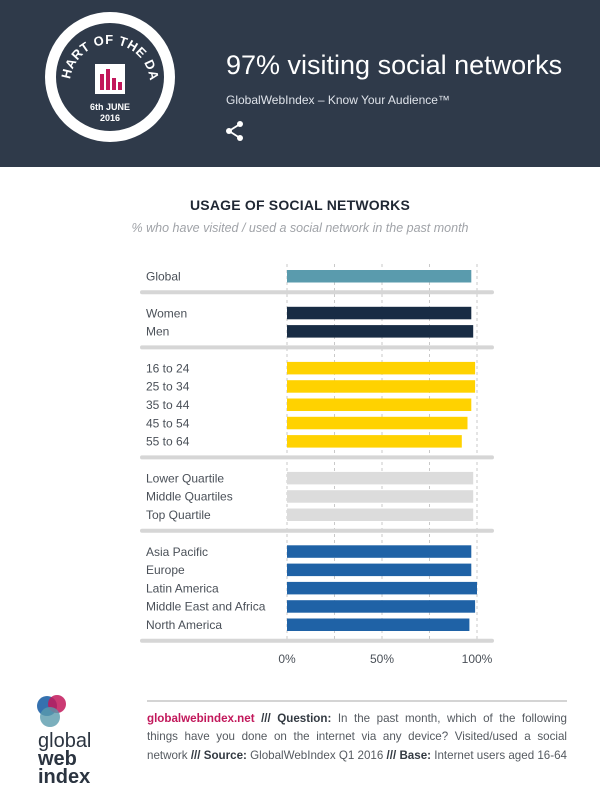 The height and width of the screenshot is (805, 600). Describe the element at coordinates (168, 423) in the screenshot. I see `category-label: 45 to 54` at that location.